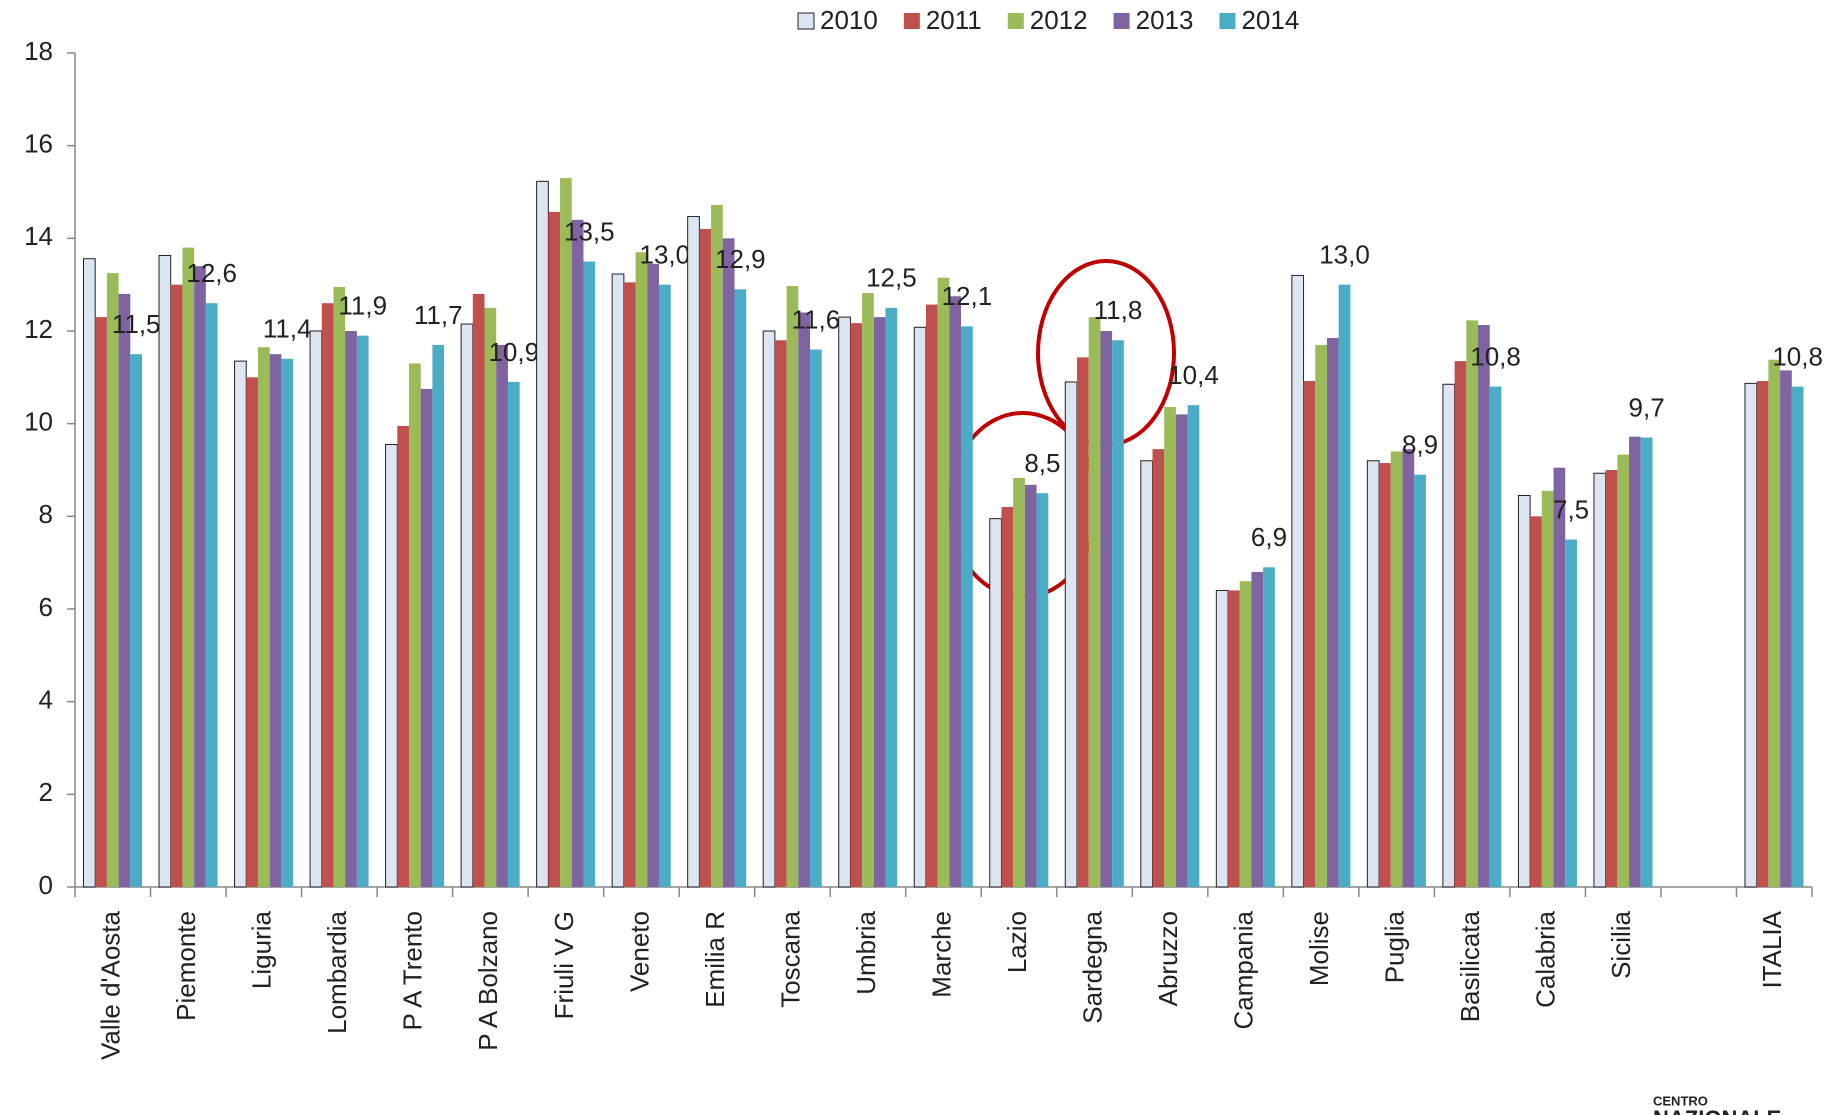  What do you see at coordinates (1495, 356) in the screenshot?
I see `data-label: 10,8` at bounding box center [1495, 356].